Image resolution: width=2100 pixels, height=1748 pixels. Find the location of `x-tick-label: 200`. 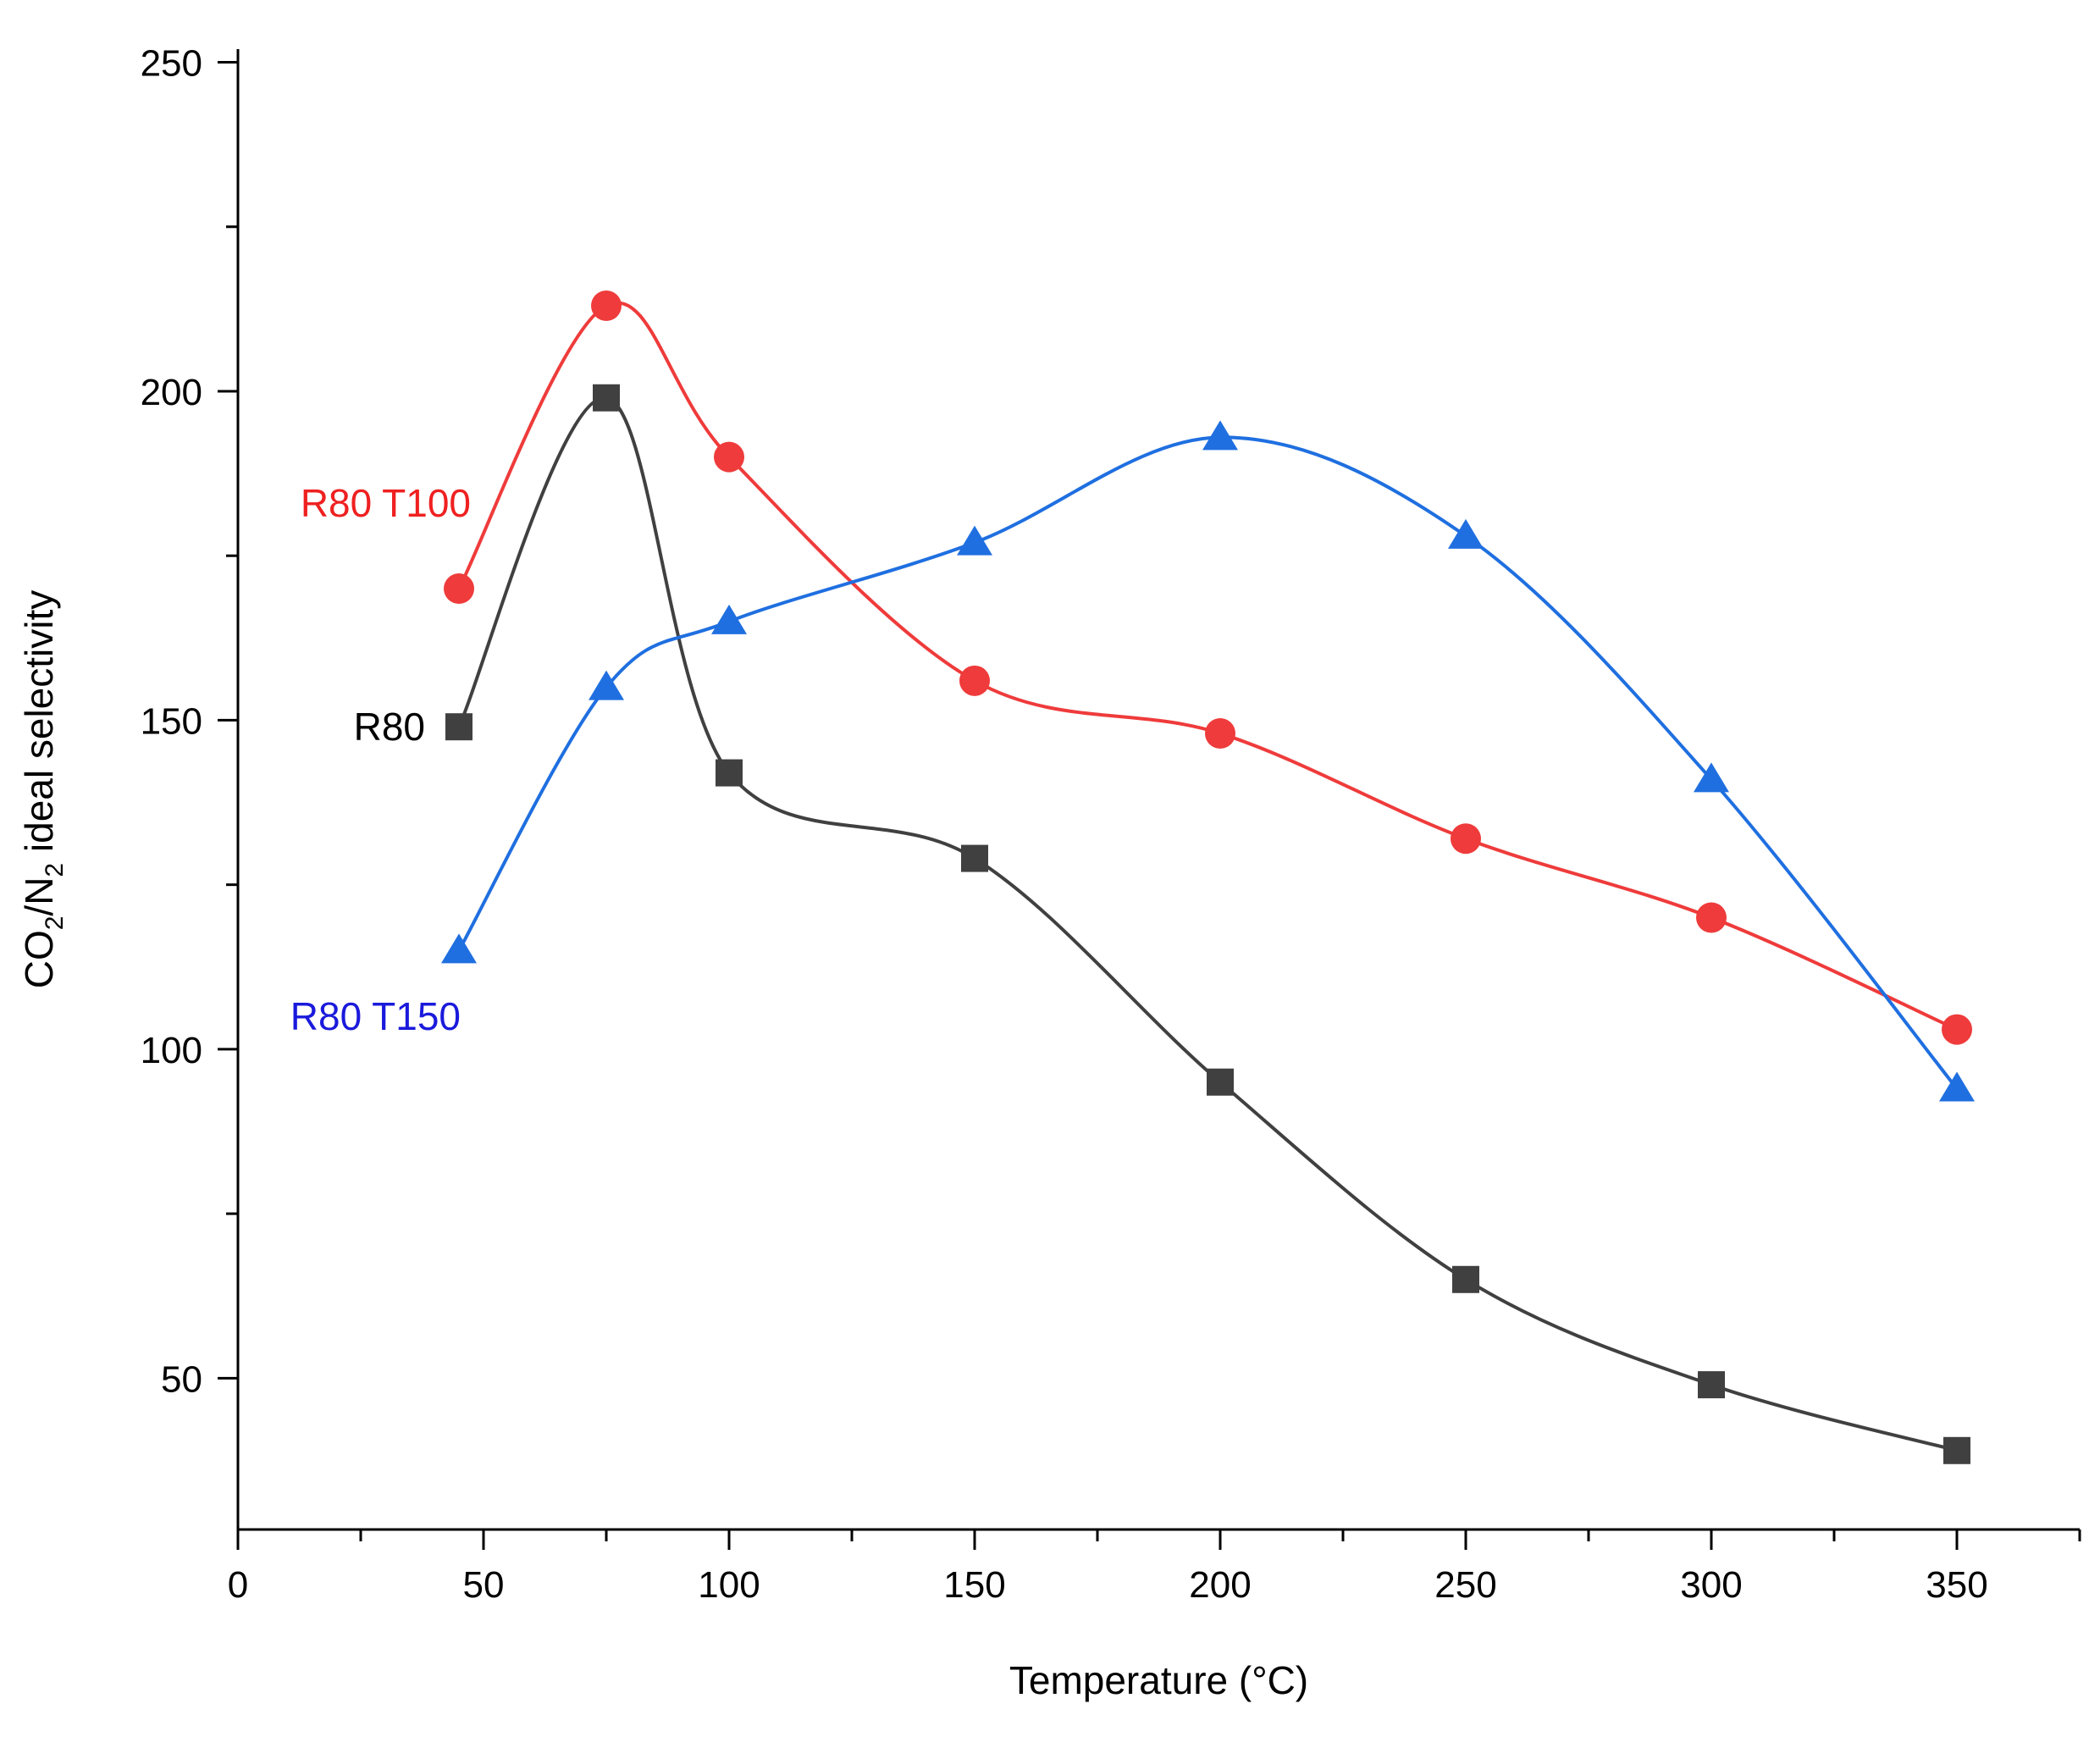

x-tick-label: 200 is located at coordinates (1220, 1585).